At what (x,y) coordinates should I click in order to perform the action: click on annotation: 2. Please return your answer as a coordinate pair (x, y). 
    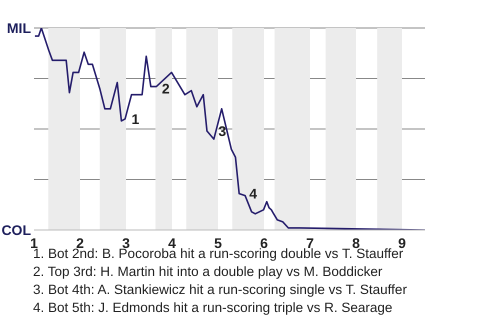
    Looking at the image, I should click on (166, 88).